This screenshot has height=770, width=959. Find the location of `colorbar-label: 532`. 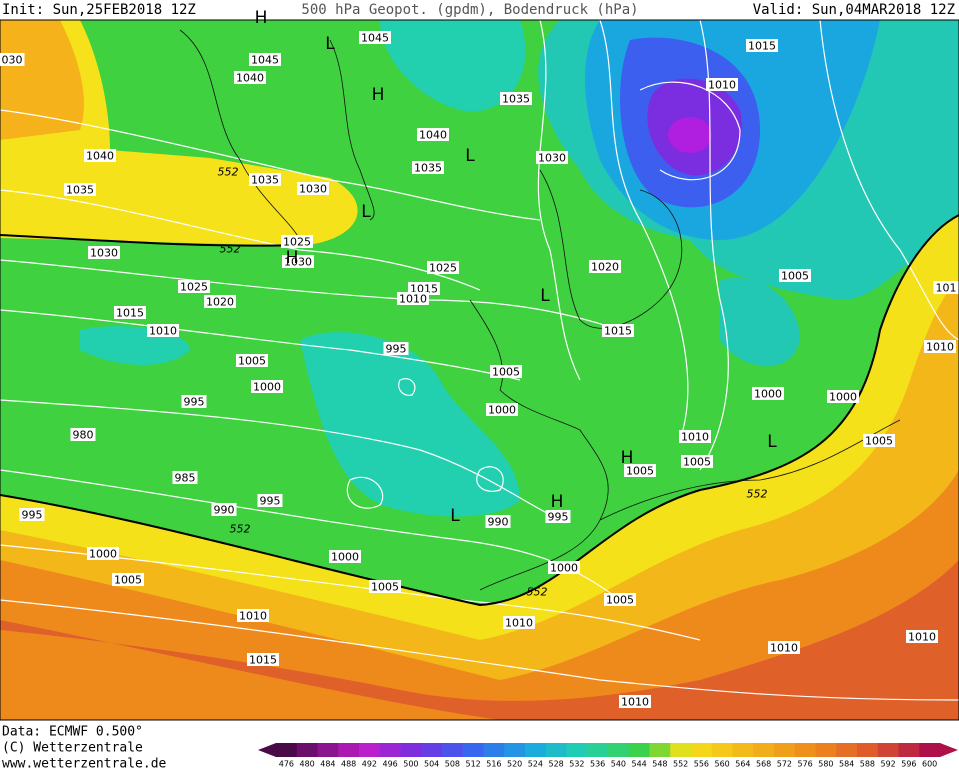

colorbar-label: 532 is located at coordinates (576, 764).